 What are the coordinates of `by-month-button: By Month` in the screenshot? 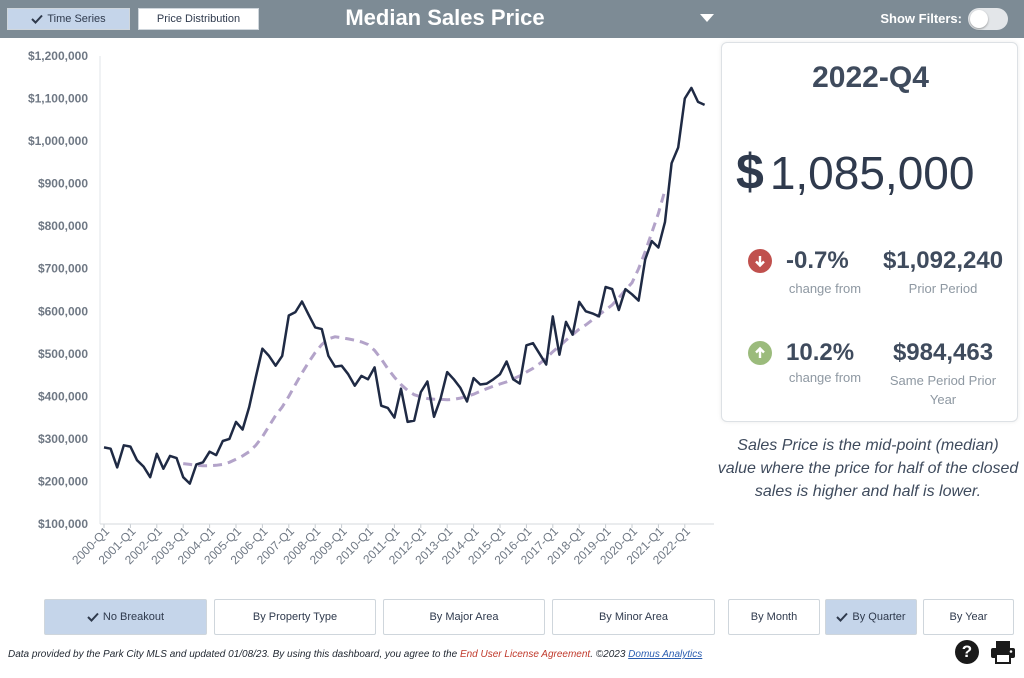 It's located at (774, 617).